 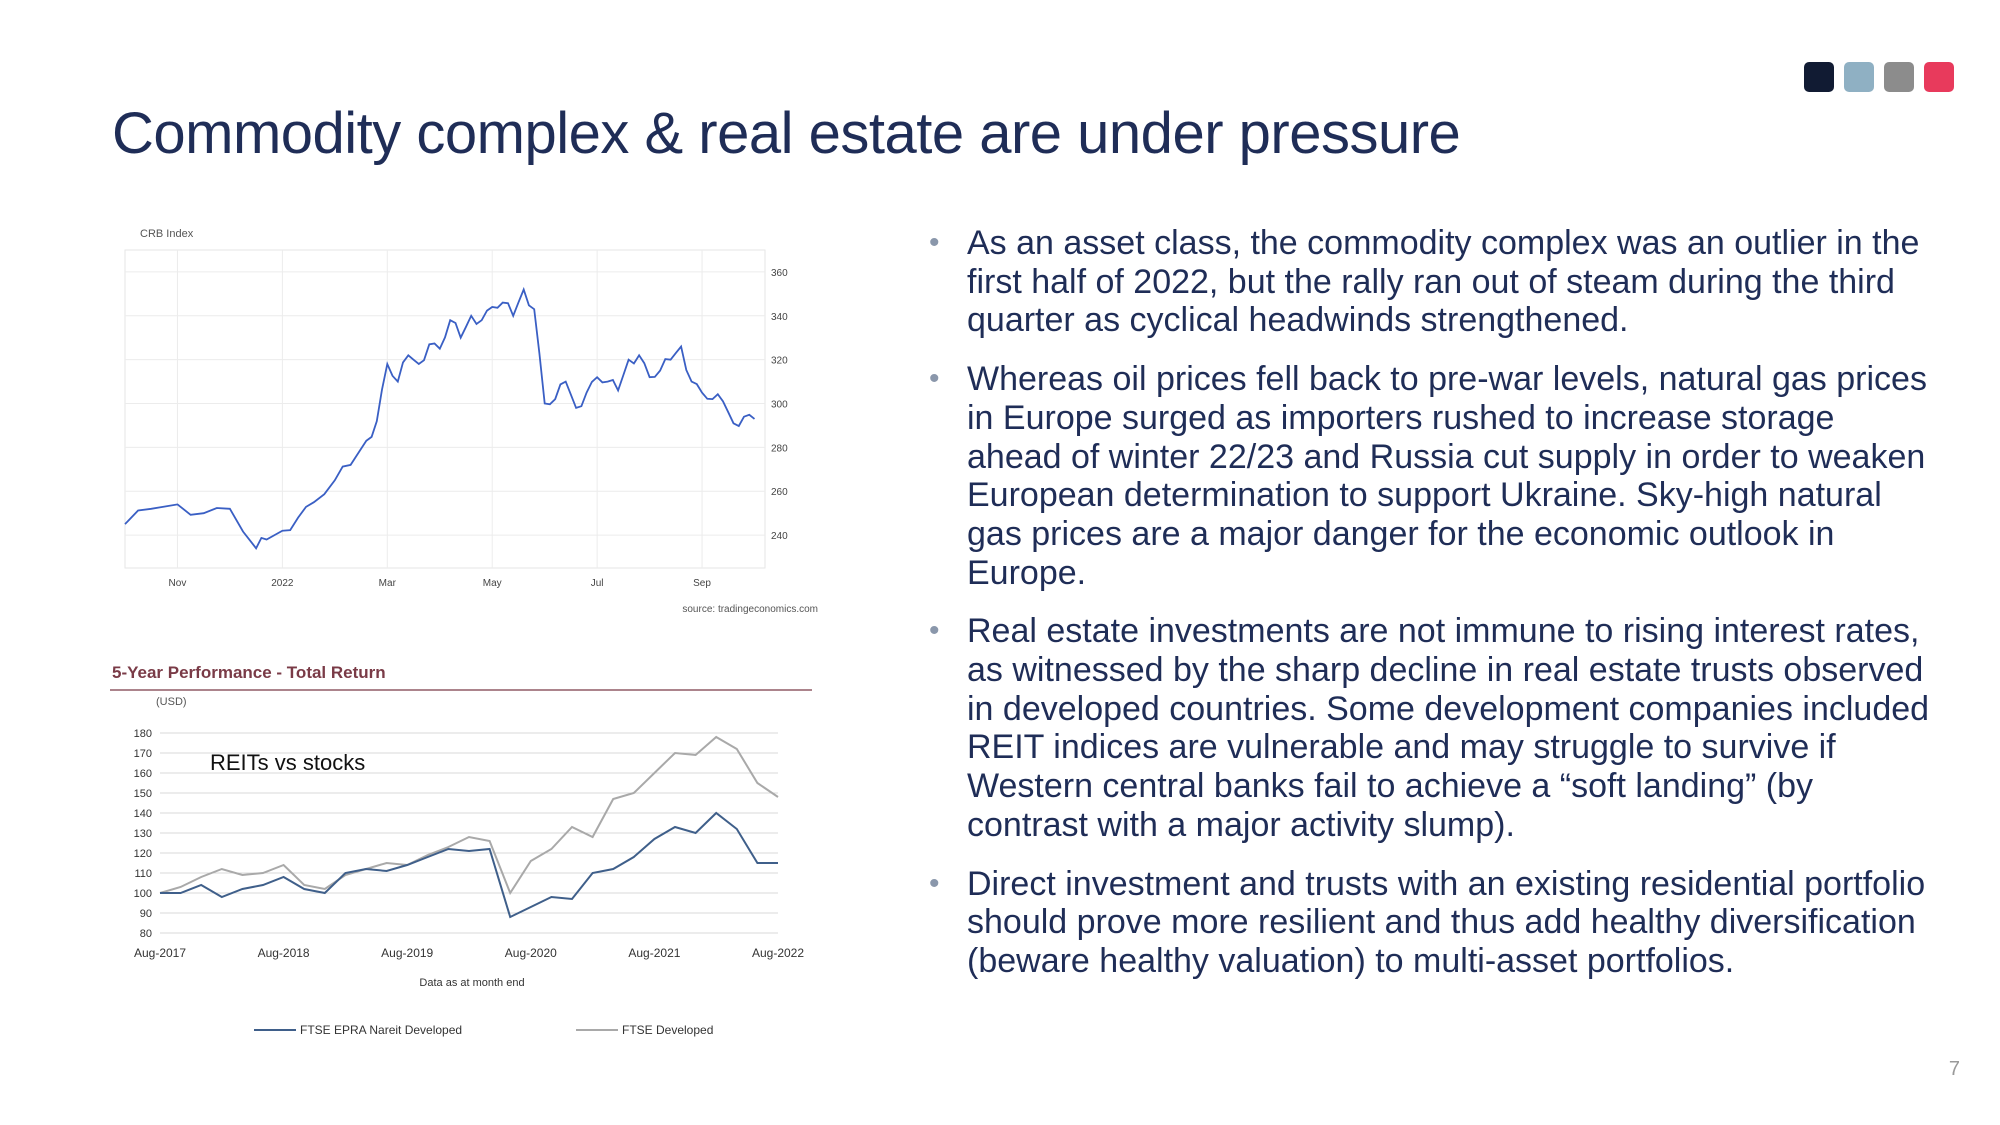 I want to click on crb-plot-frame, so click(x=445, y=409).